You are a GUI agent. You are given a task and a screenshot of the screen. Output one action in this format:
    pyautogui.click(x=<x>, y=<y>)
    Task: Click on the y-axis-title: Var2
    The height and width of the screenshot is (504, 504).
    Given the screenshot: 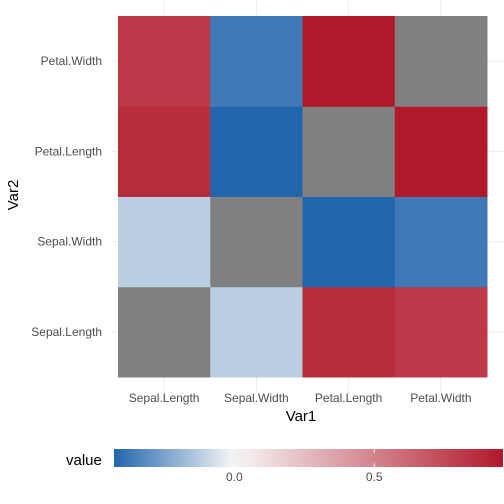 What is the action you would take?
    pyautogui.click(x=13, y=195)
    